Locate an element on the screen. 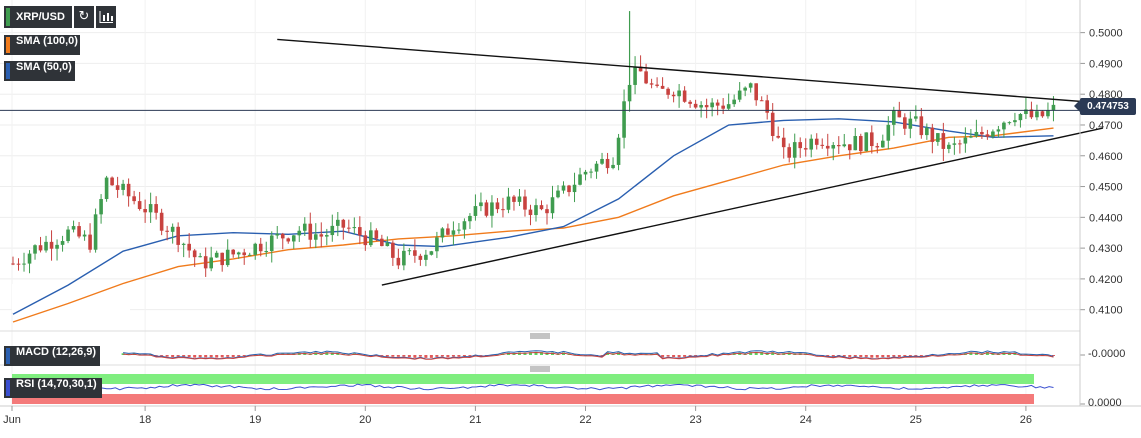 Image resolution: width=1141 pixels, height=438 pixels. y-tick-label: 0.4400 is located at coordinates (1106, 218).